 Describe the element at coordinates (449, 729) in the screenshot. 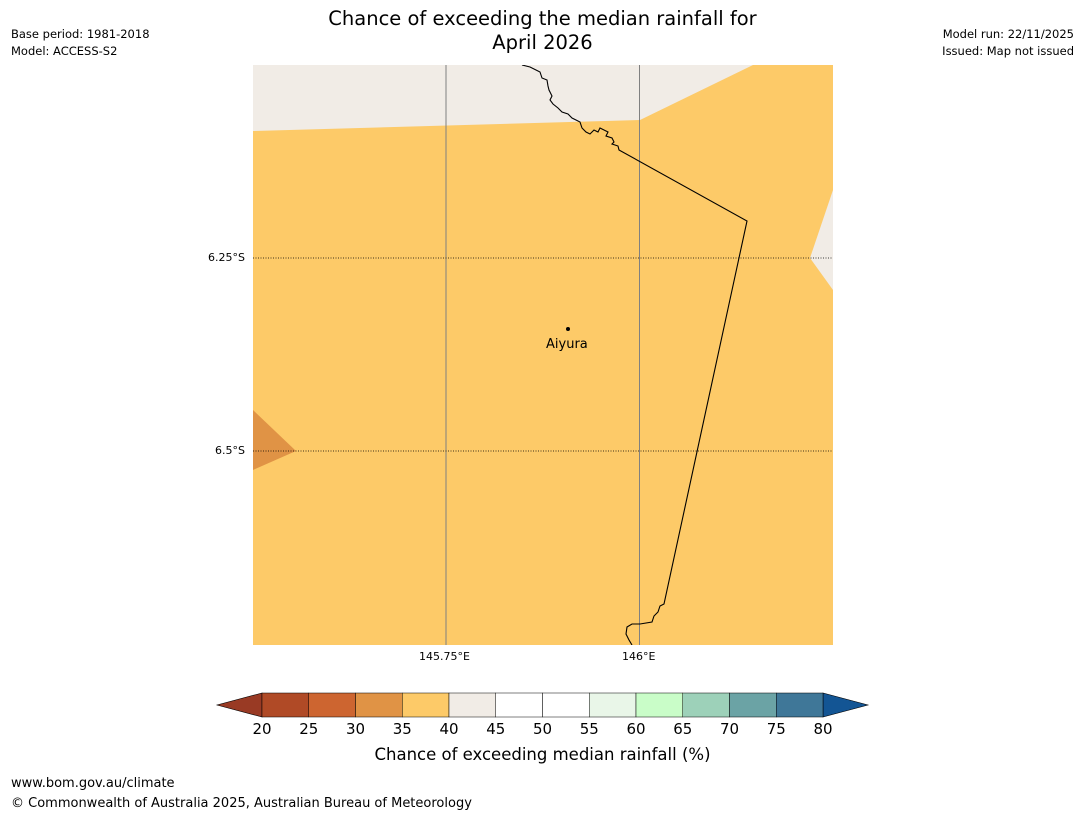

I see `colorbar-tick-label: 40` at that location.